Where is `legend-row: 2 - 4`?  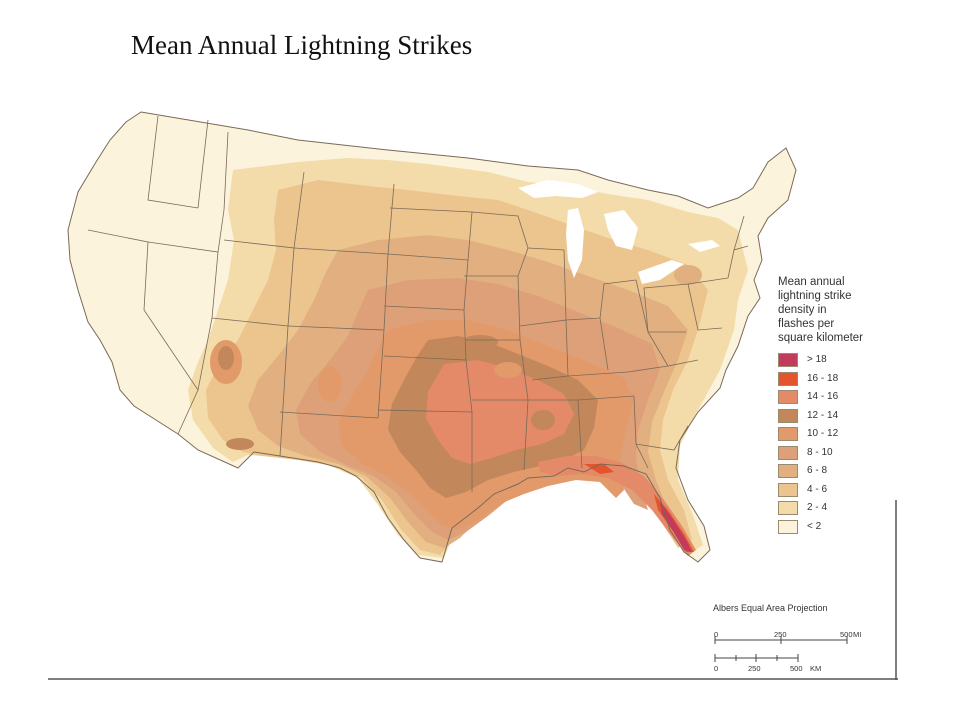 legend-row: 2 - 4 is located at coordinates (834, 508).